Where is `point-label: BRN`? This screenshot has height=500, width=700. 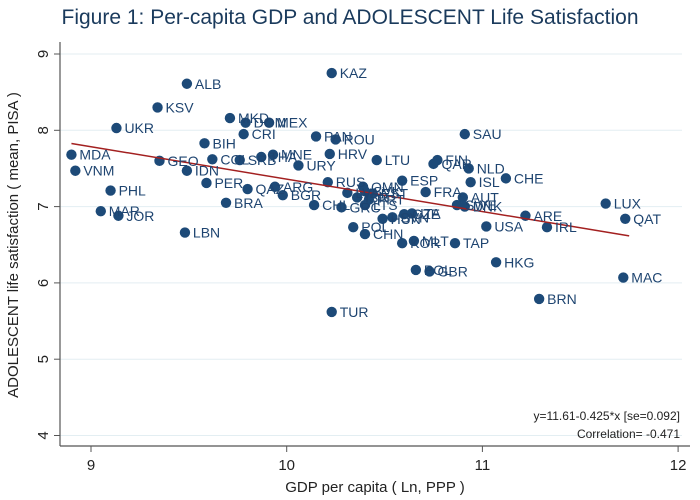 point-label: BRN is located at coordinates (562, 299).